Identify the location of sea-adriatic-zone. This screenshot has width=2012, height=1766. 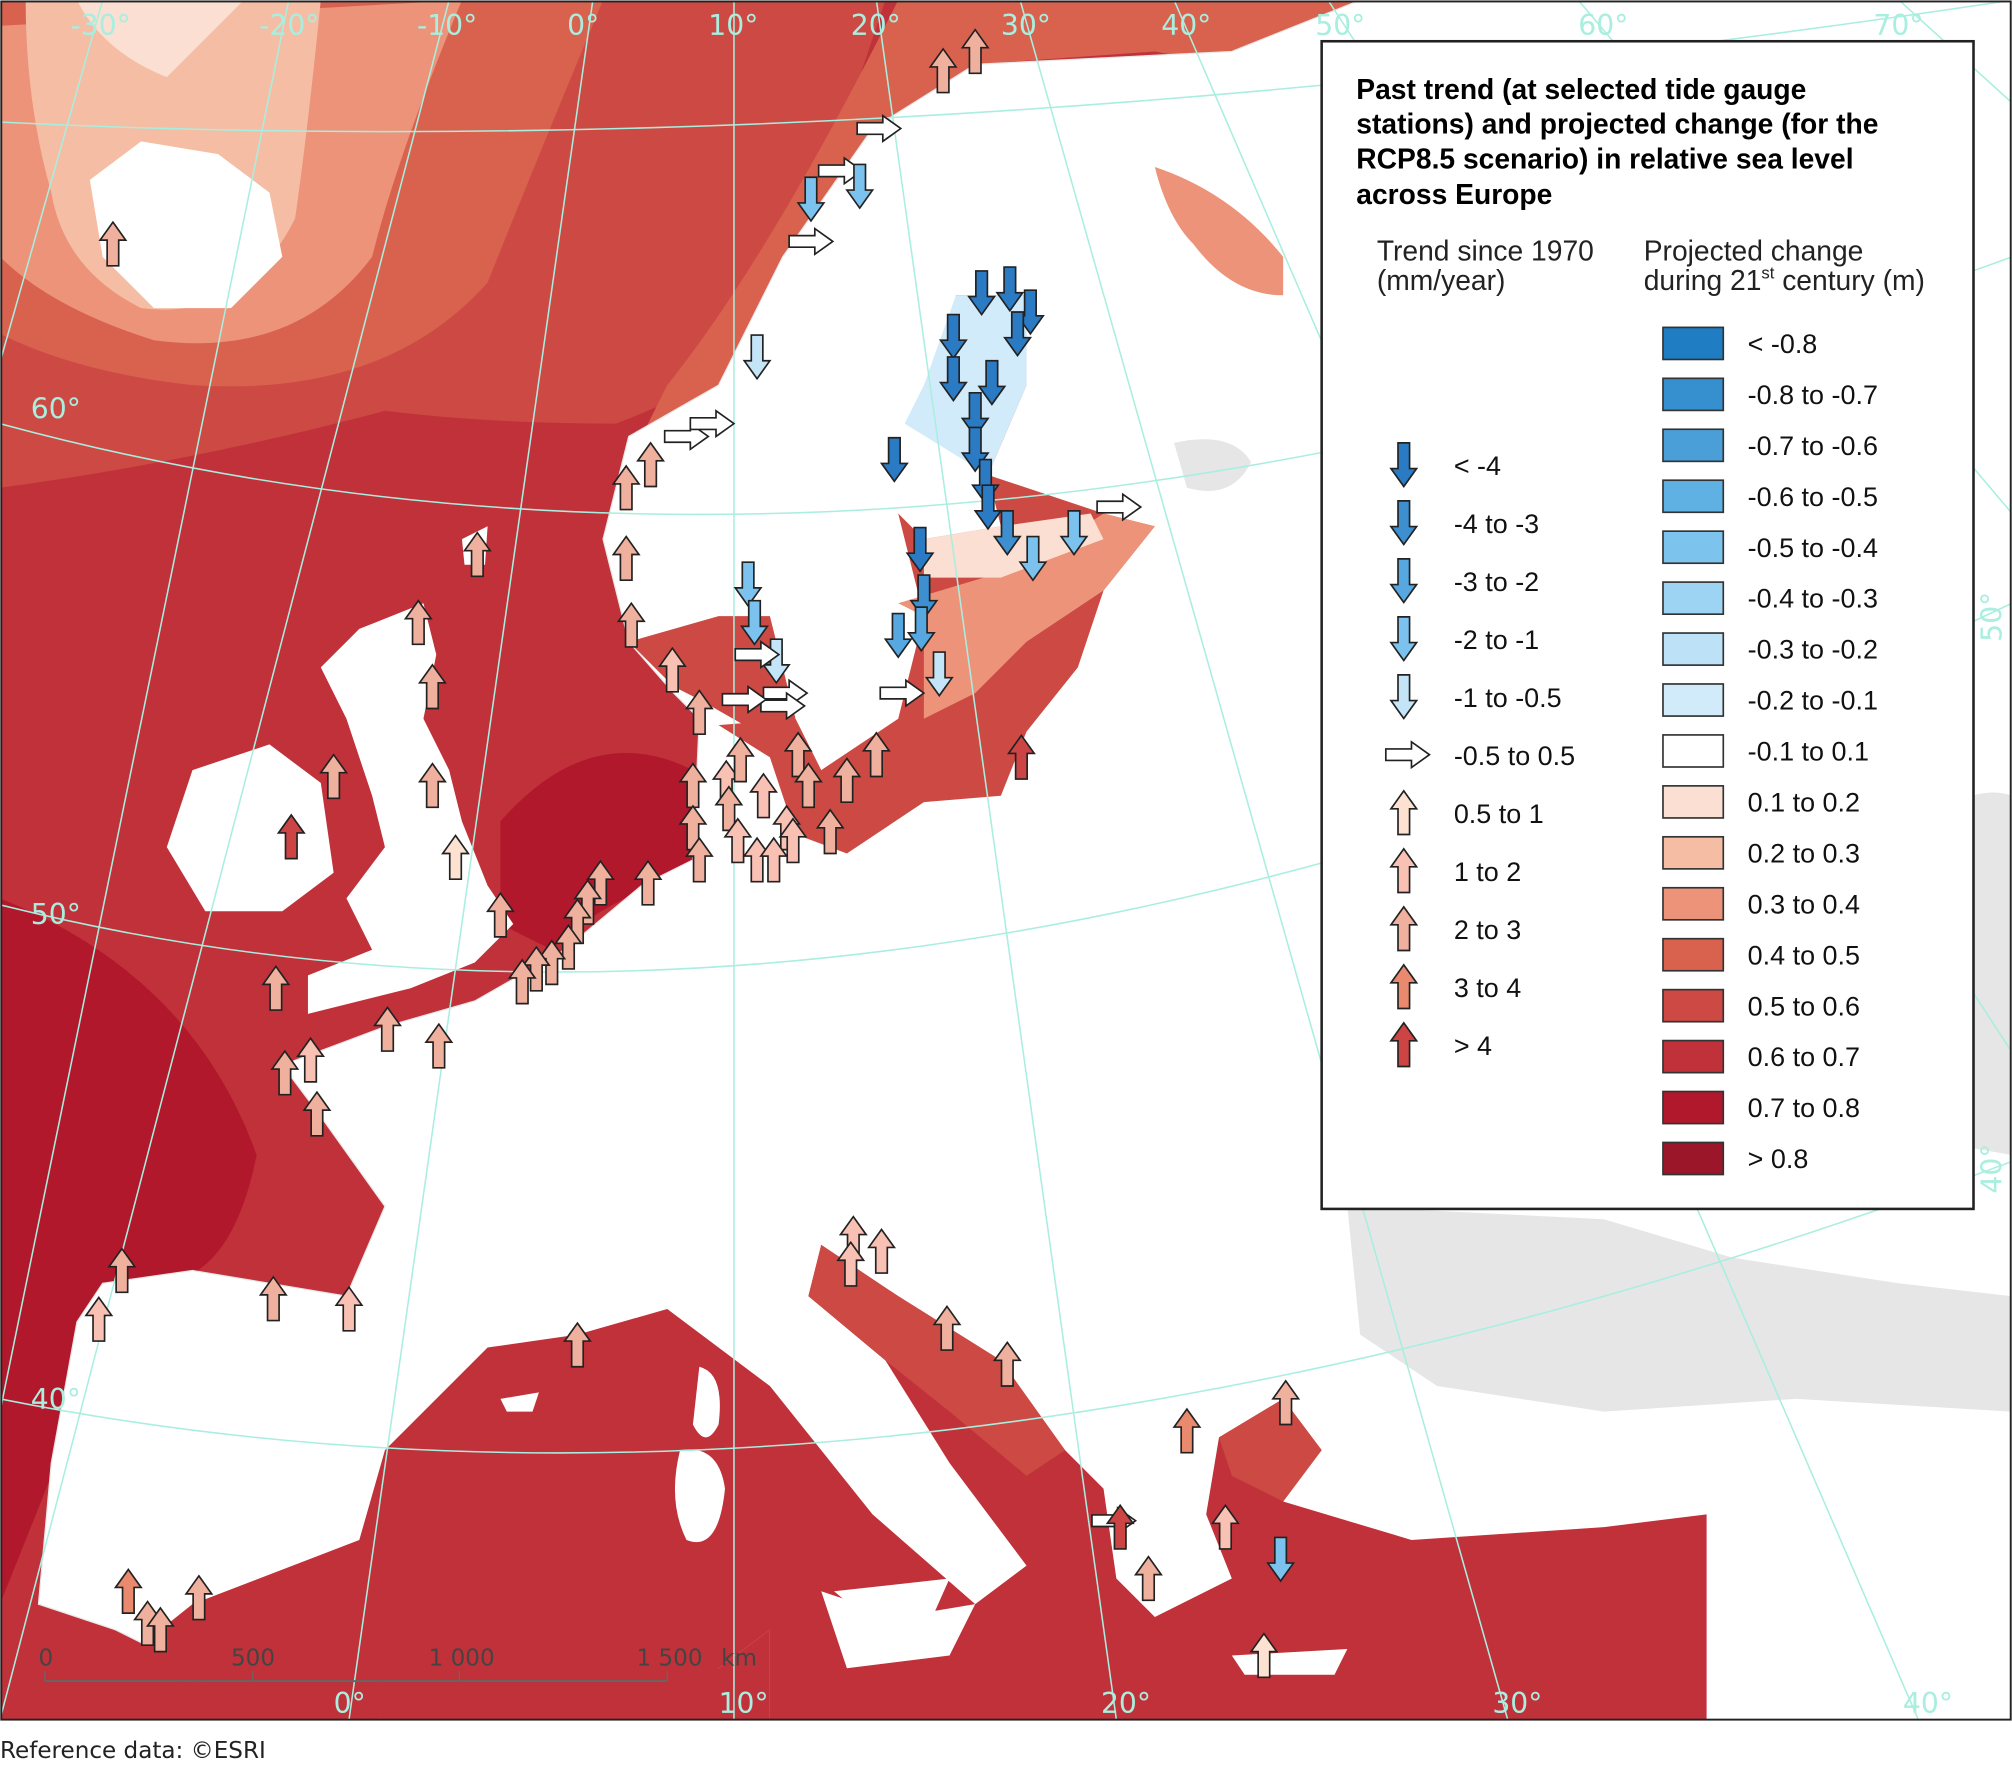
(937, 1360).